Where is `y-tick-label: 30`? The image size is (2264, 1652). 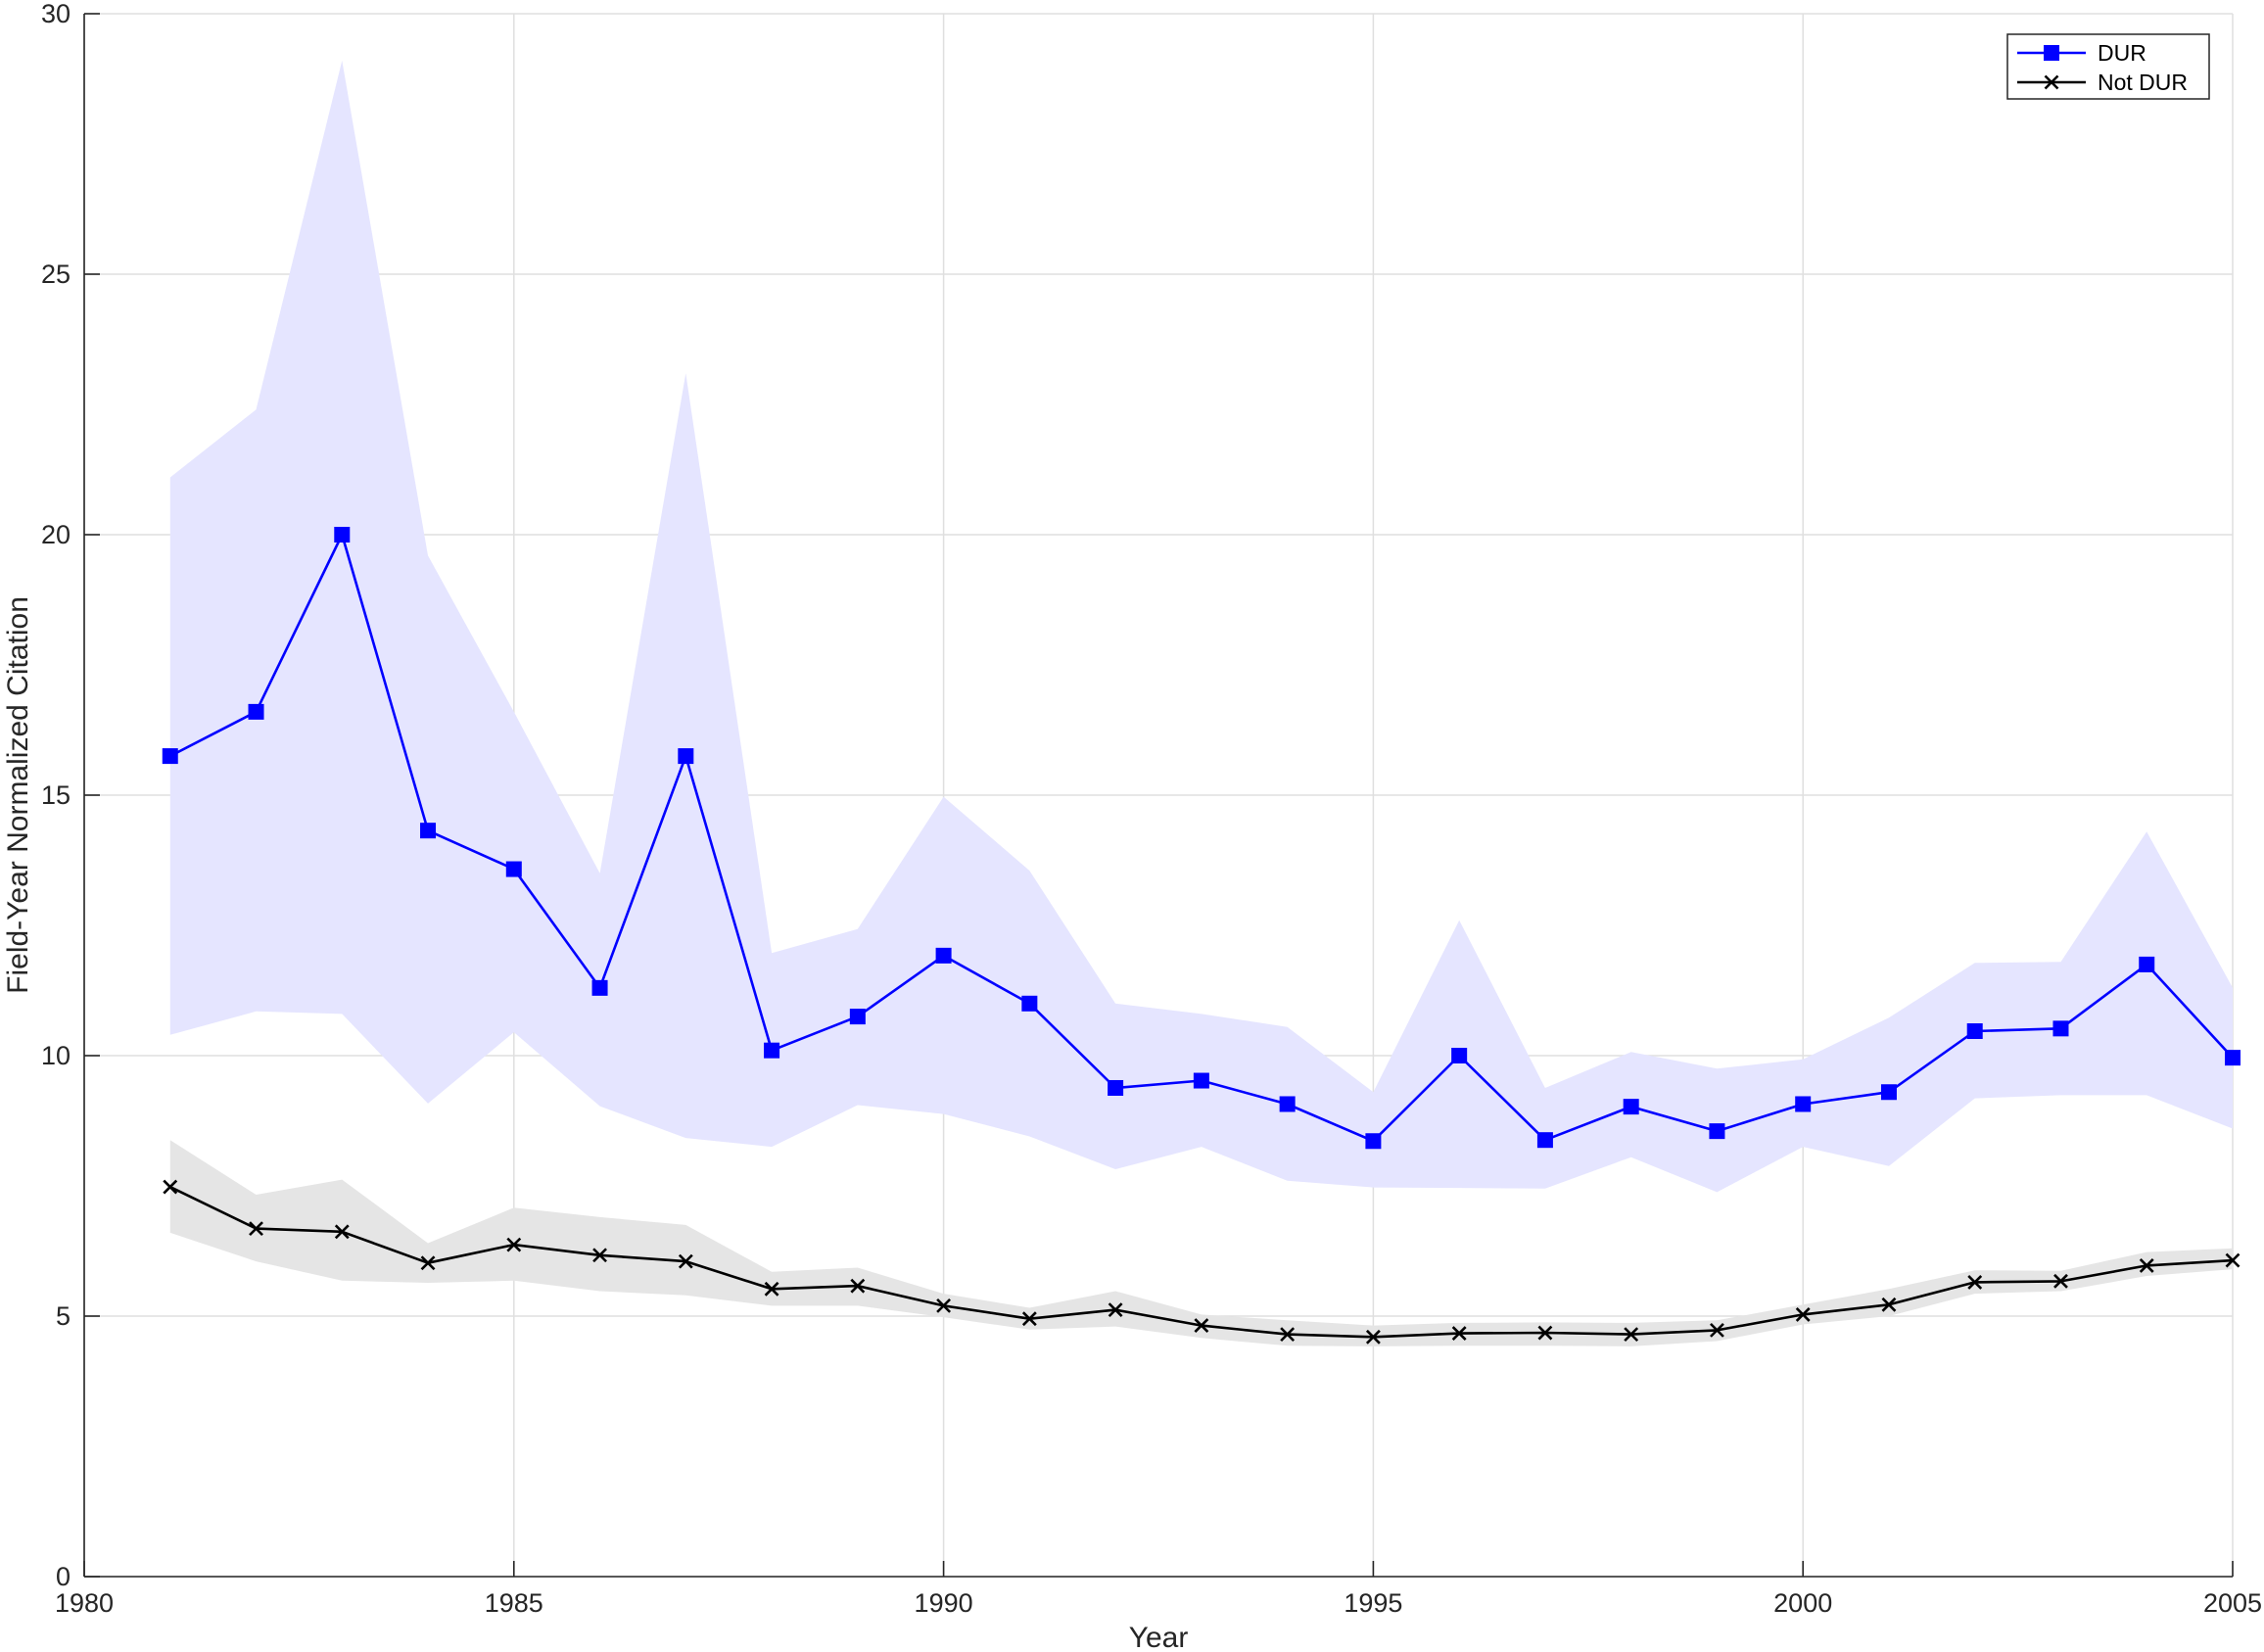
y-tick-label: 30 is located at coordinates (56, 14).